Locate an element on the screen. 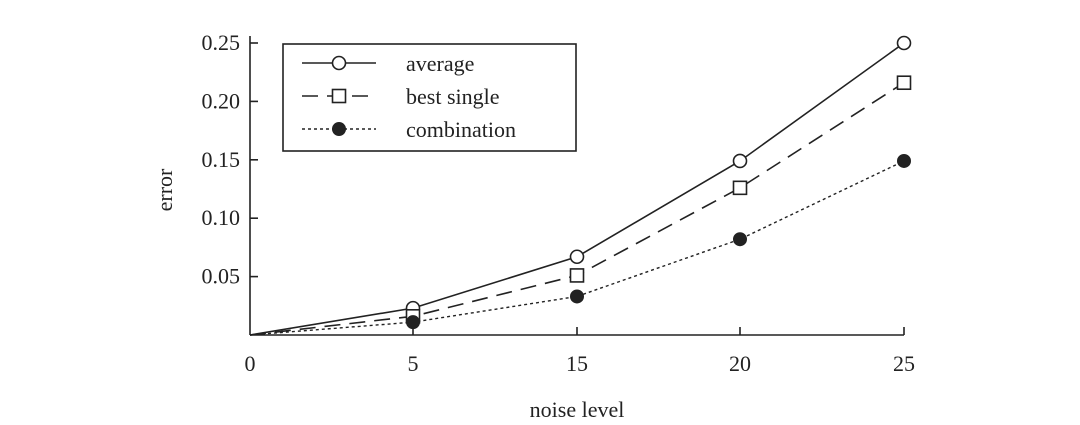 The image size is (1080, 425). y-tick-label: 0.20 is located at coordinates (221, 100).